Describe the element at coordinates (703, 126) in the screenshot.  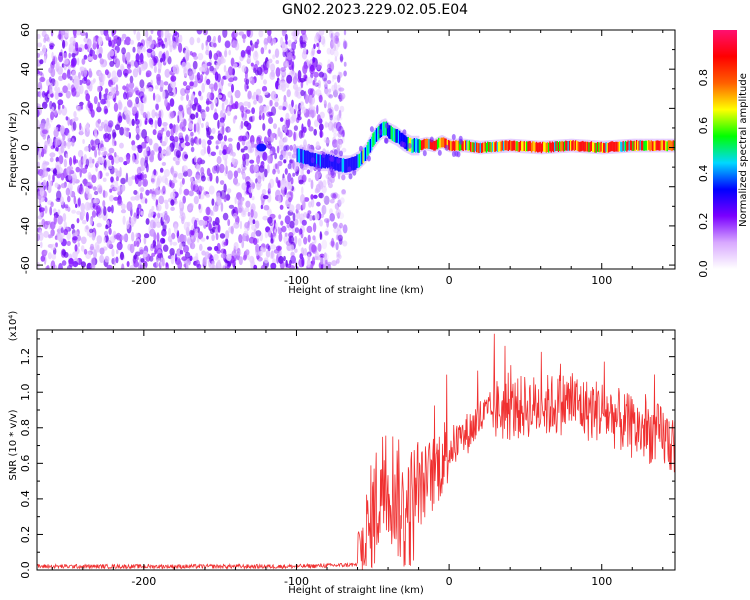
I see `colorbar-tick-label: 0.6` at that location.